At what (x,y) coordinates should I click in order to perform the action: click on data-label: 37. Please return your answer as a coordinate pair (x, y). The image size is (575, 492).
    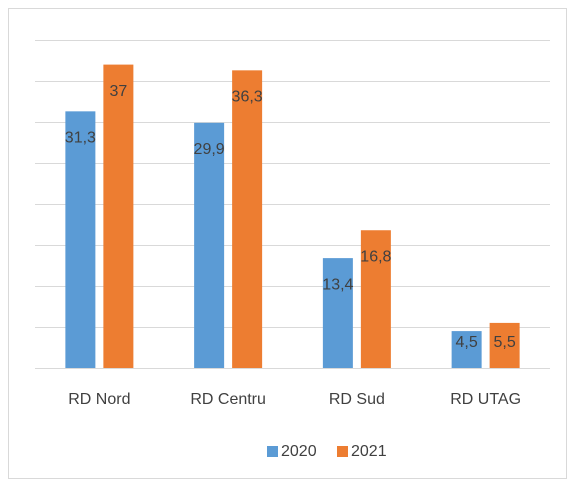
    Looking at the image, I should click on (118, 91).